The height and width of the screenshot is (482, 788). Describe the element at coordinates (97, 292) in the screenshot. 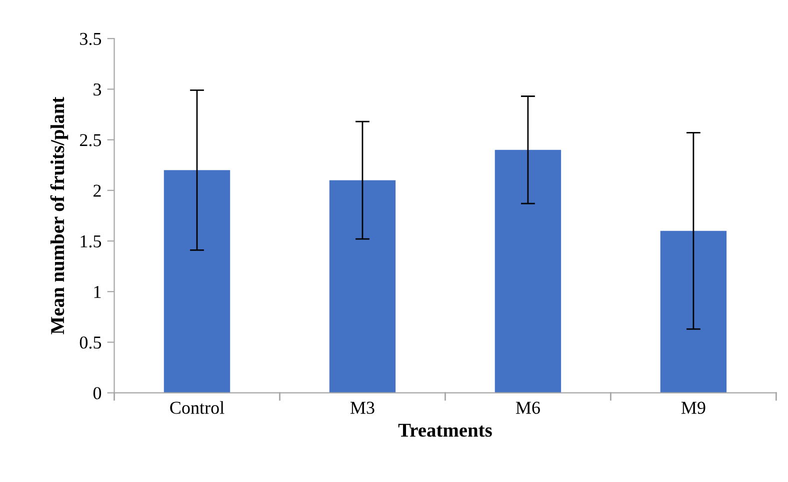

I see `y-tick-label: 1` at that location.